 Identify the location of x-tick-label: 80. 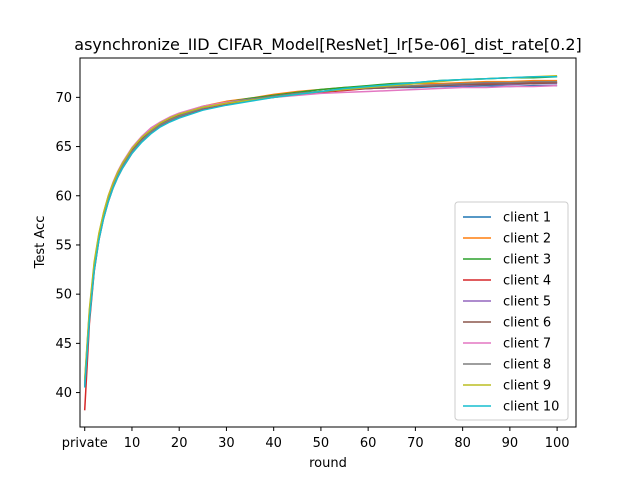
(462, 443).